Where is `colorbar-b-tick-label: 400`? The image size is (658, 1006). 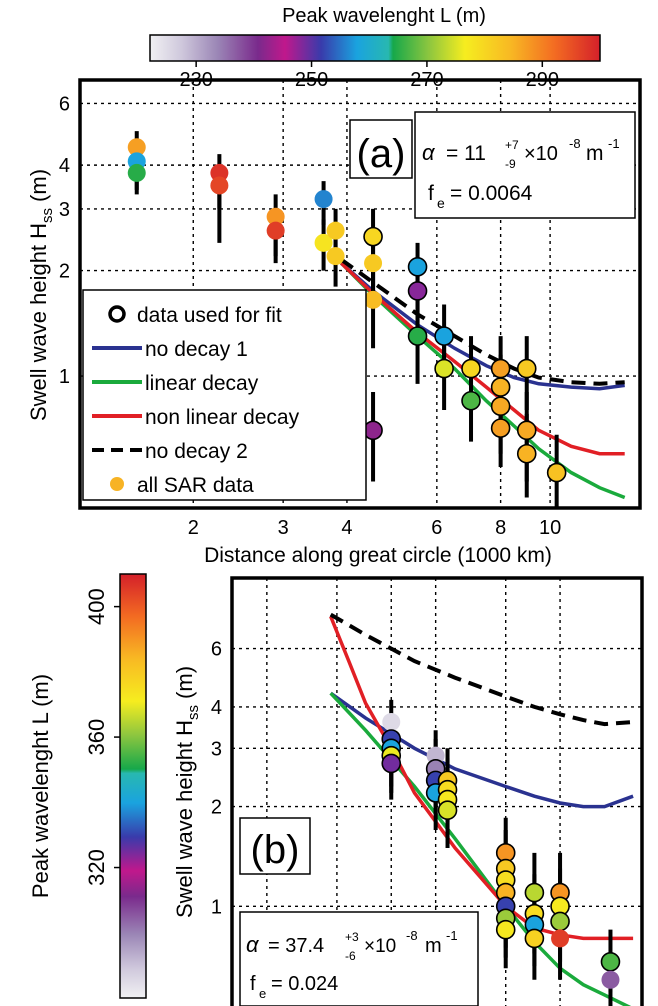
colorbar-b-tick-label: 400 is located at coordinates (96, 606).